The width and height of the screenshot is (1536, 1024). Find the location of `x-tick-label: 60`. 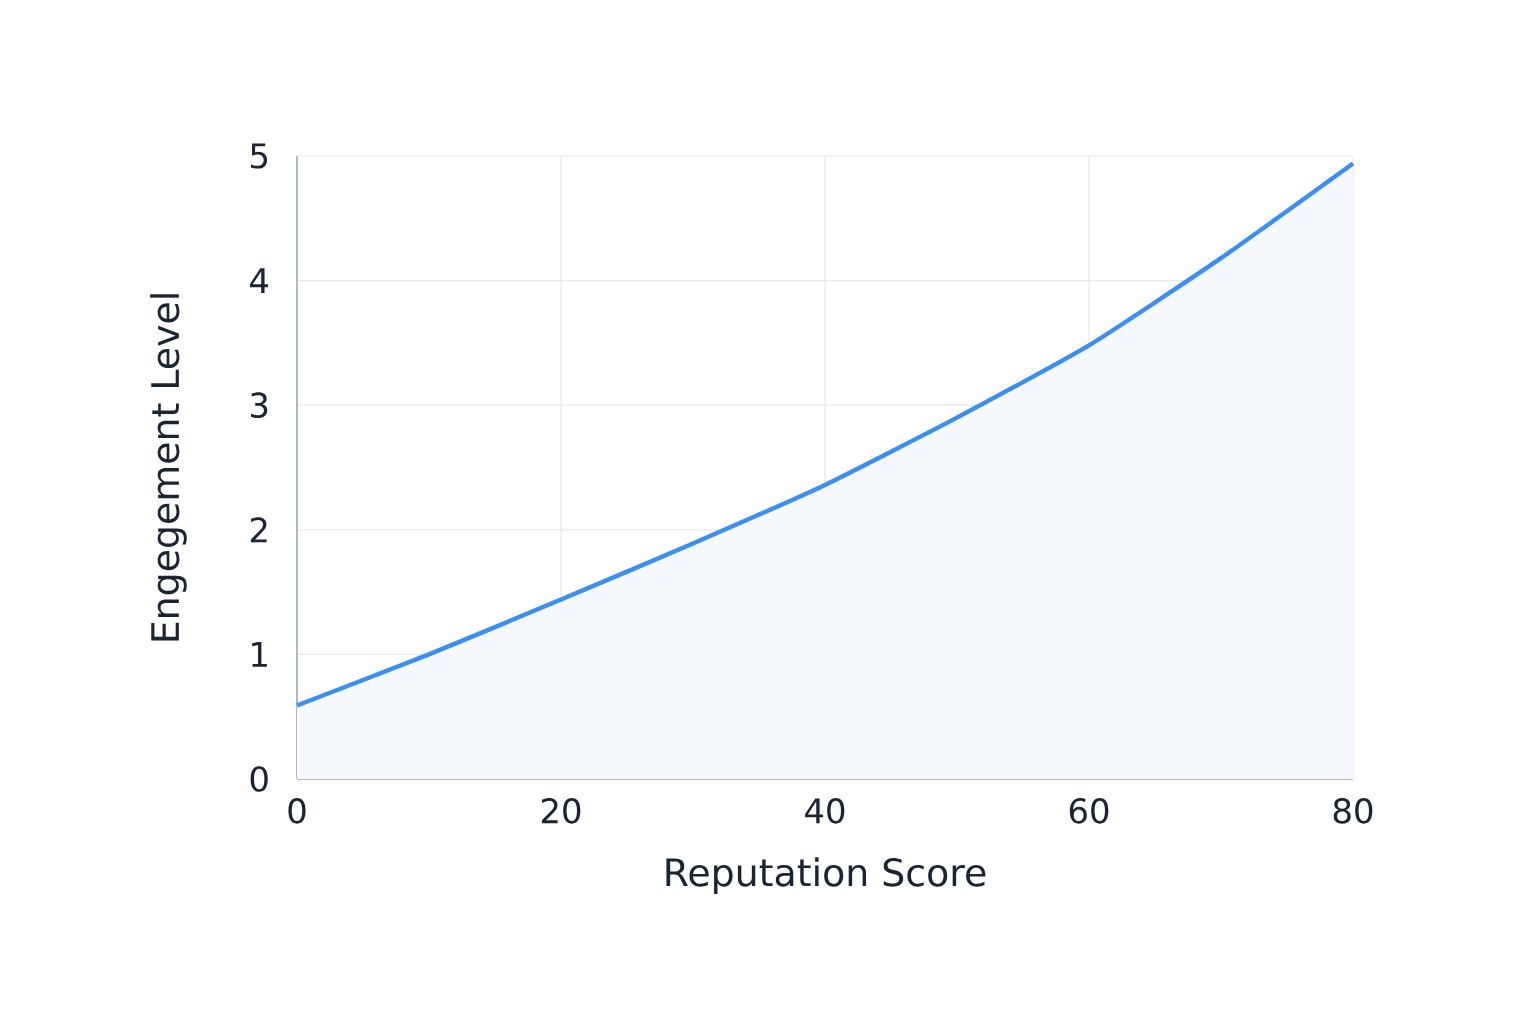

x-tick-label: 60 is located at coordinates (1089, 811).